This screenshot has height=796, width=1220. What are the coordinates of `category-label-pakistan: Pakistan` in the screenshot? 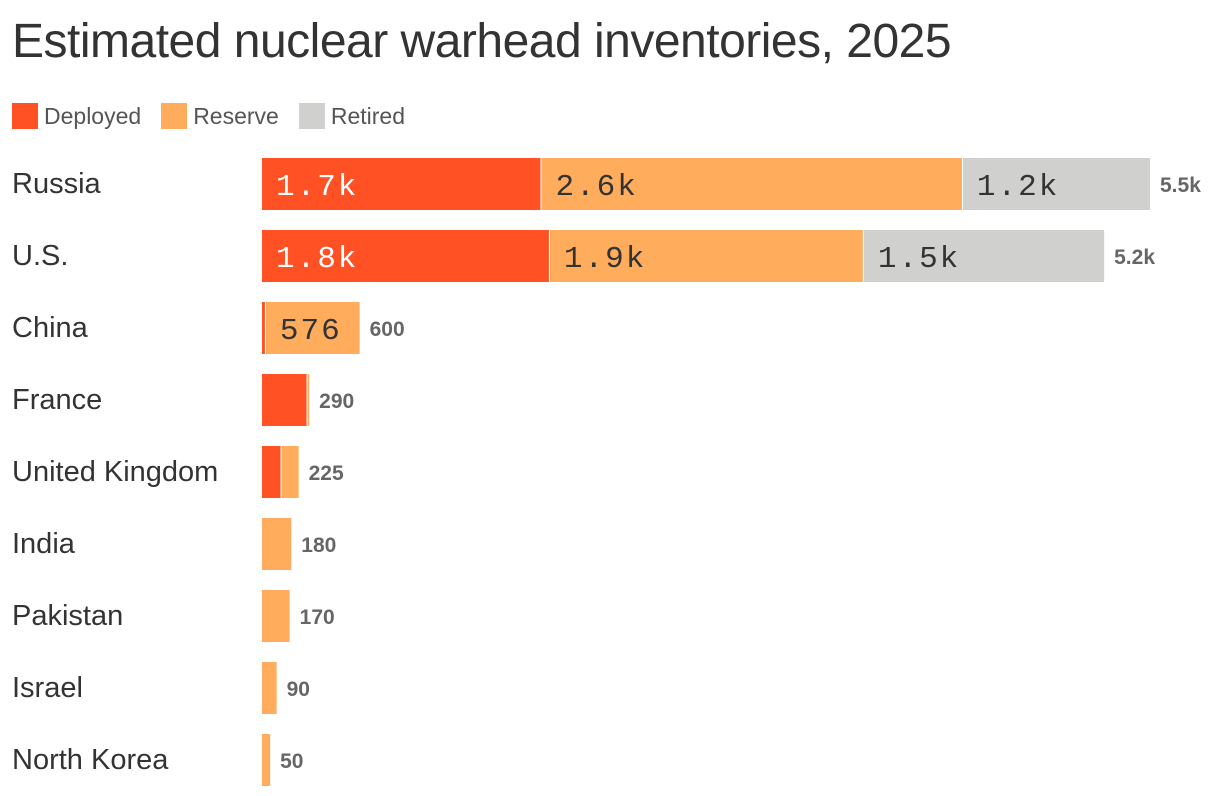 It's located at (67, 616).